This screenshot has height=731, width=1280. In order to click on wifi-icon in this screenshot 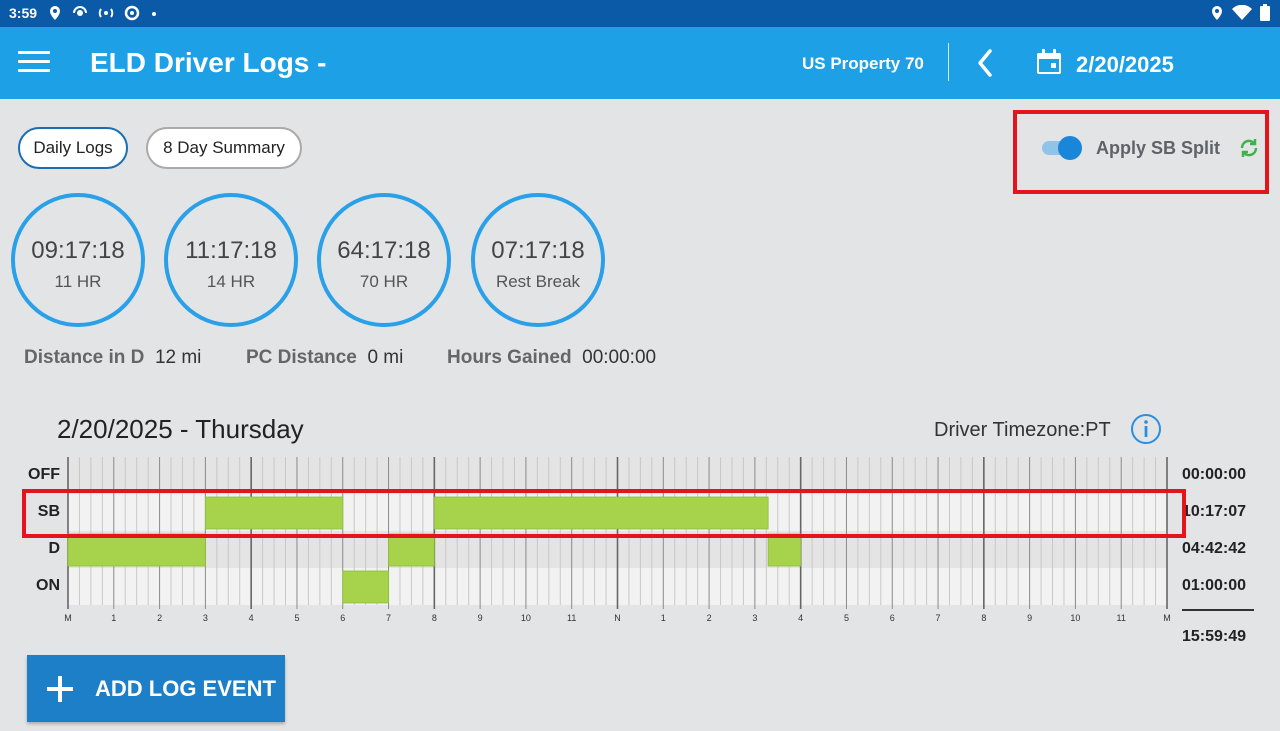, I will do `click(1242, 12)`.